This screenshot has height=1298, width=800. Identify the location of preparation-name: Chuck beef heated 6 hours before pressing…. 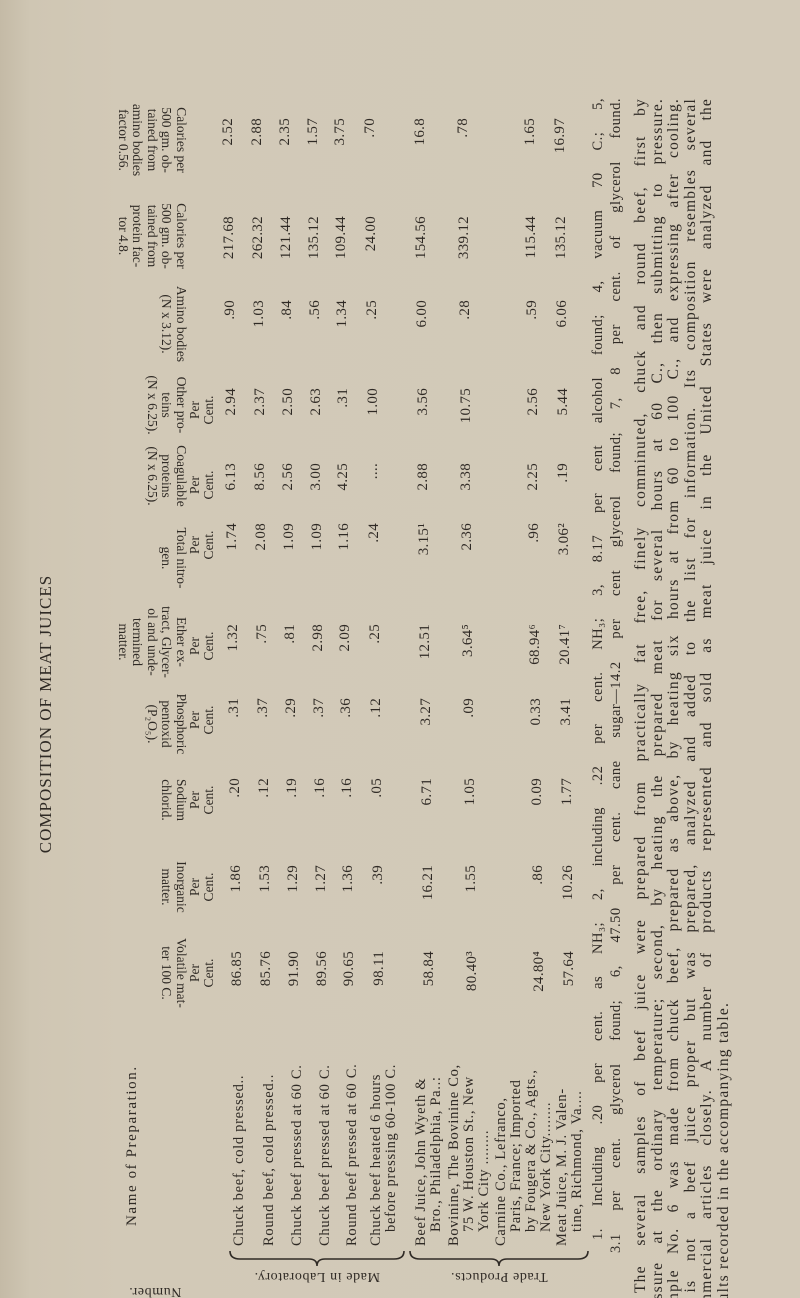
(383, 1154).